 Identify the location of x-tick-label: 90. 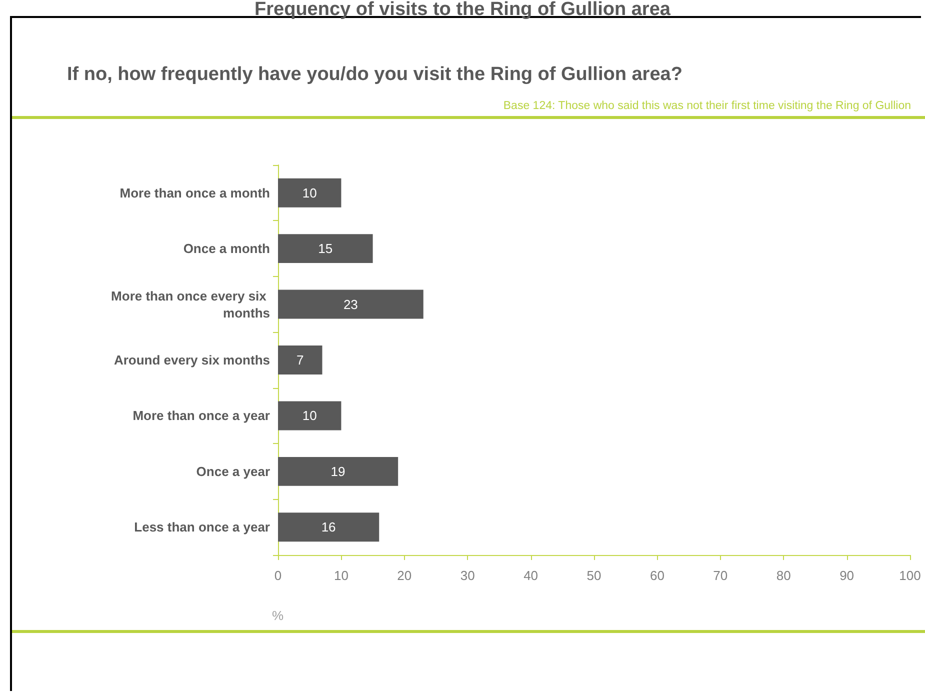
(847, 575).